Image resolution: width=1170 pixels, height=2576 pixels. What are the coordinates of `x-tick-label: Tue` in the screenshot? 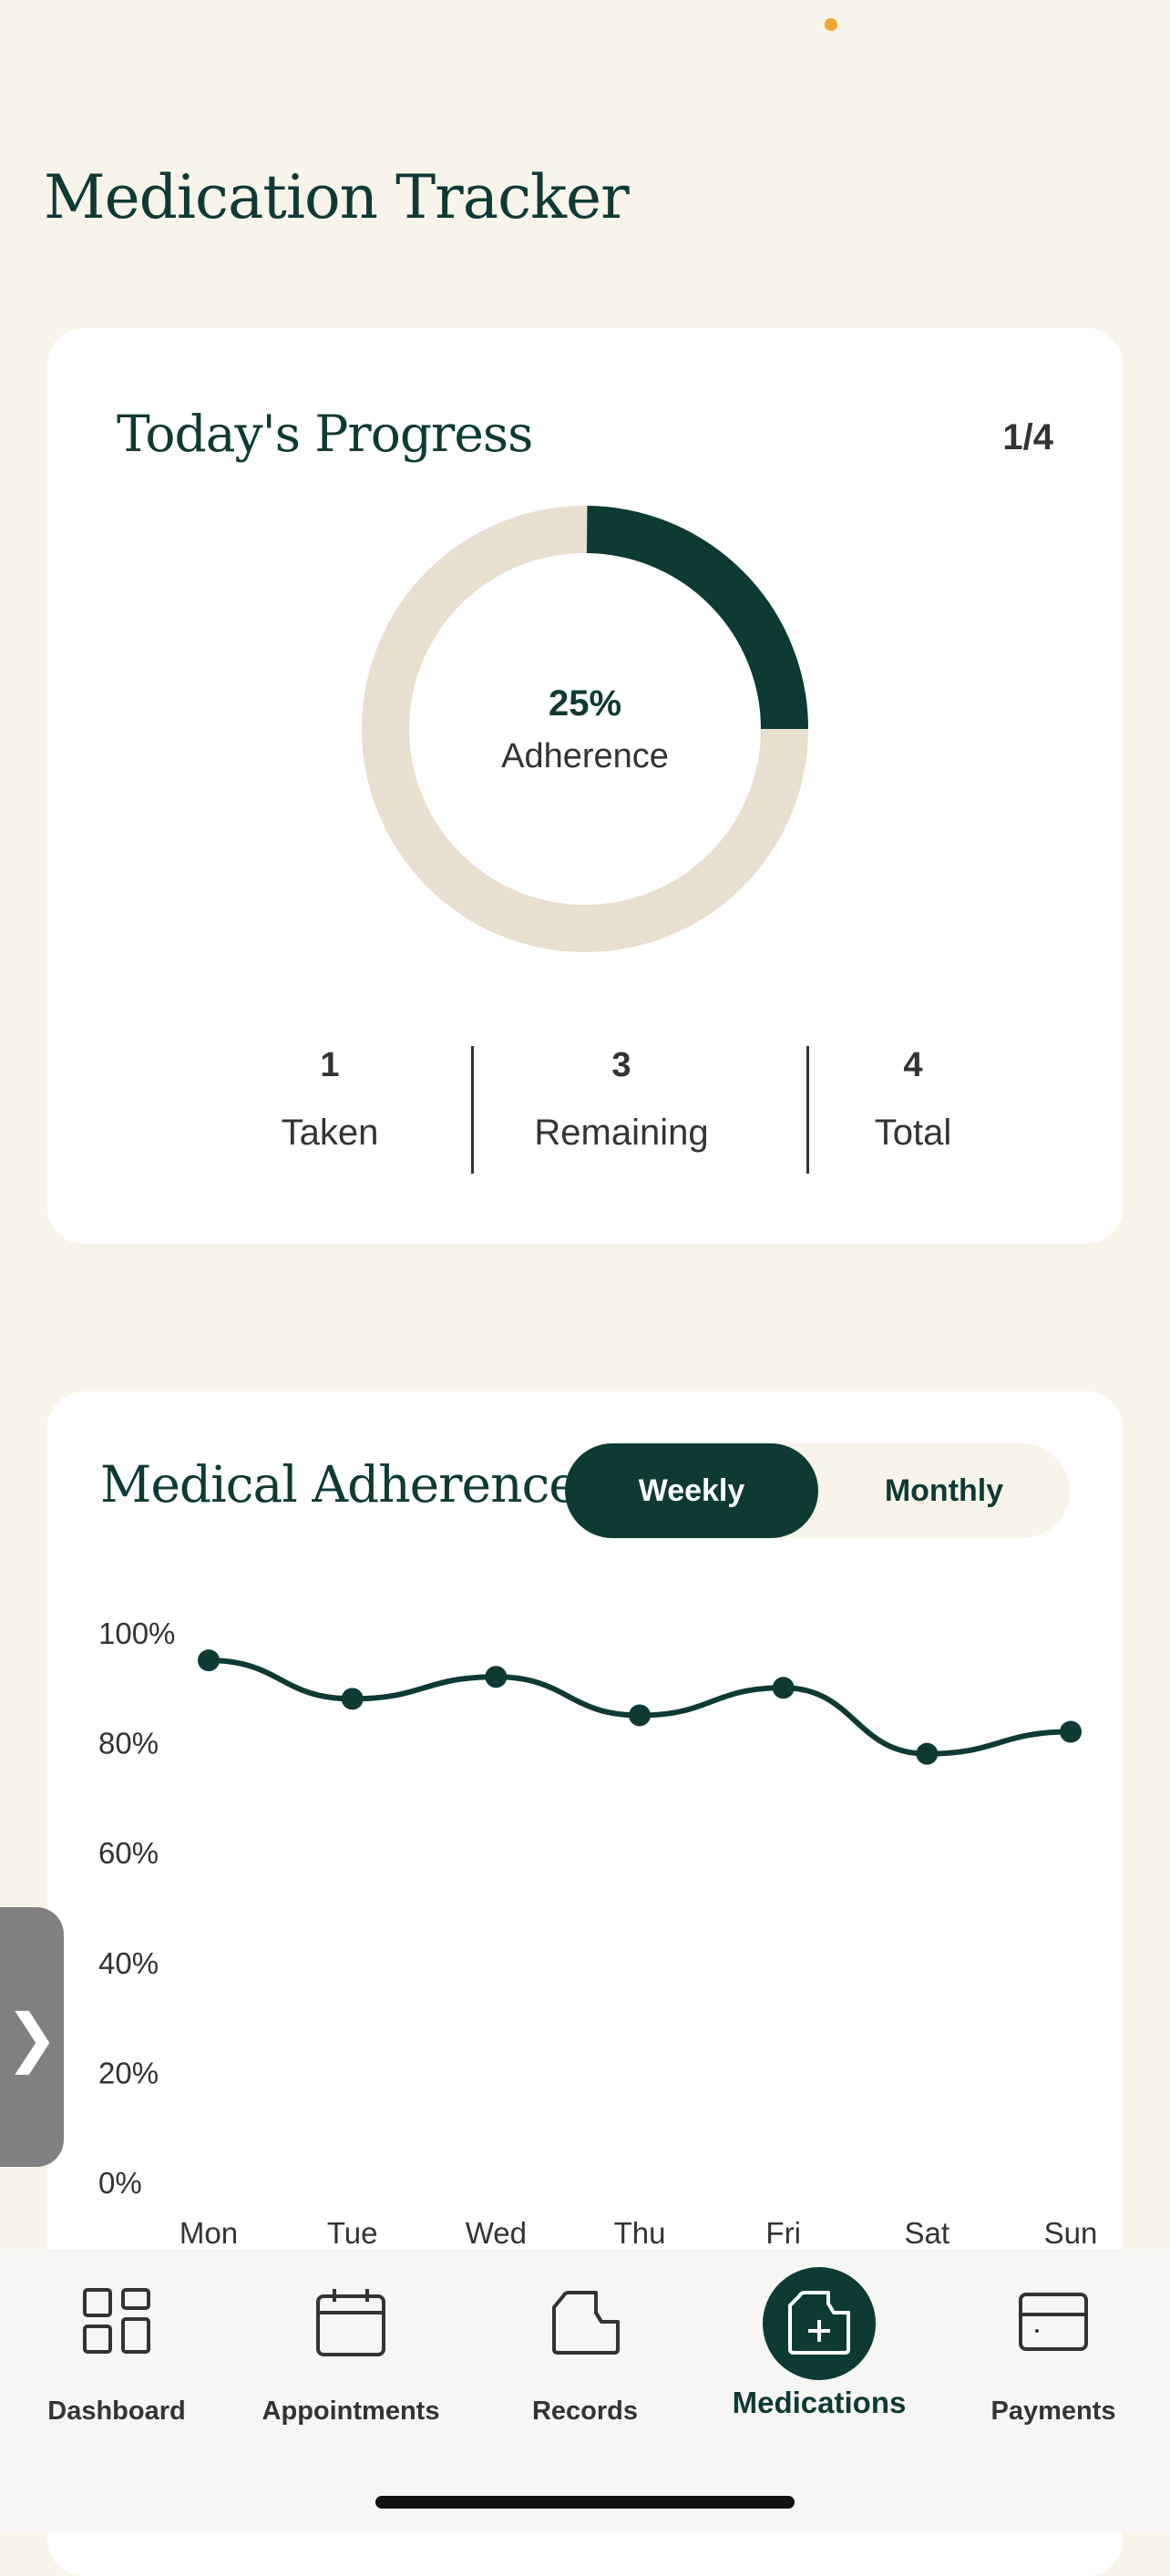 It's located at (353, 2233).